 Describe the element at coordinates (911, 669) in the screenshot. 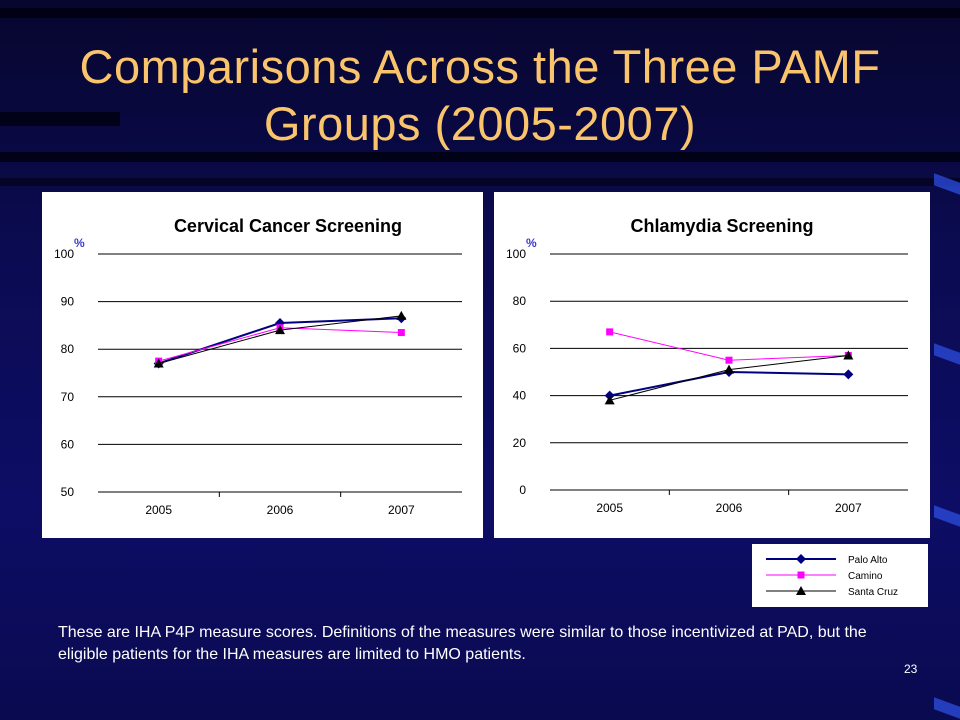

I see `page-number: 23` at that location.